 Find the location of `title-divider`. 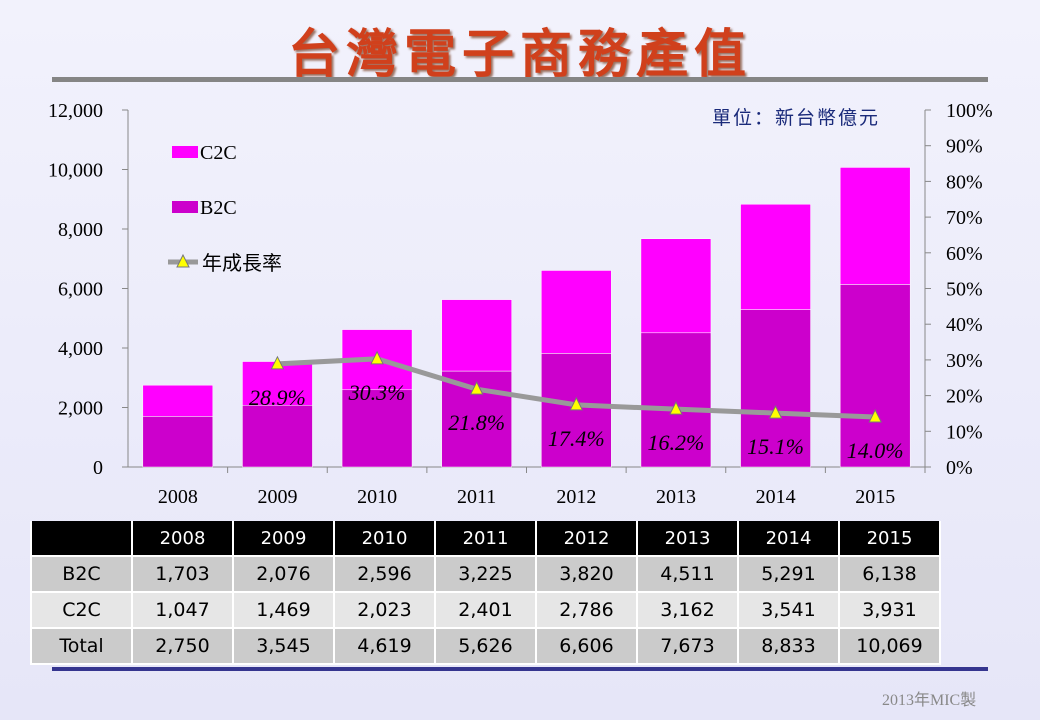

title-divider is located at coordinates (520, 79).